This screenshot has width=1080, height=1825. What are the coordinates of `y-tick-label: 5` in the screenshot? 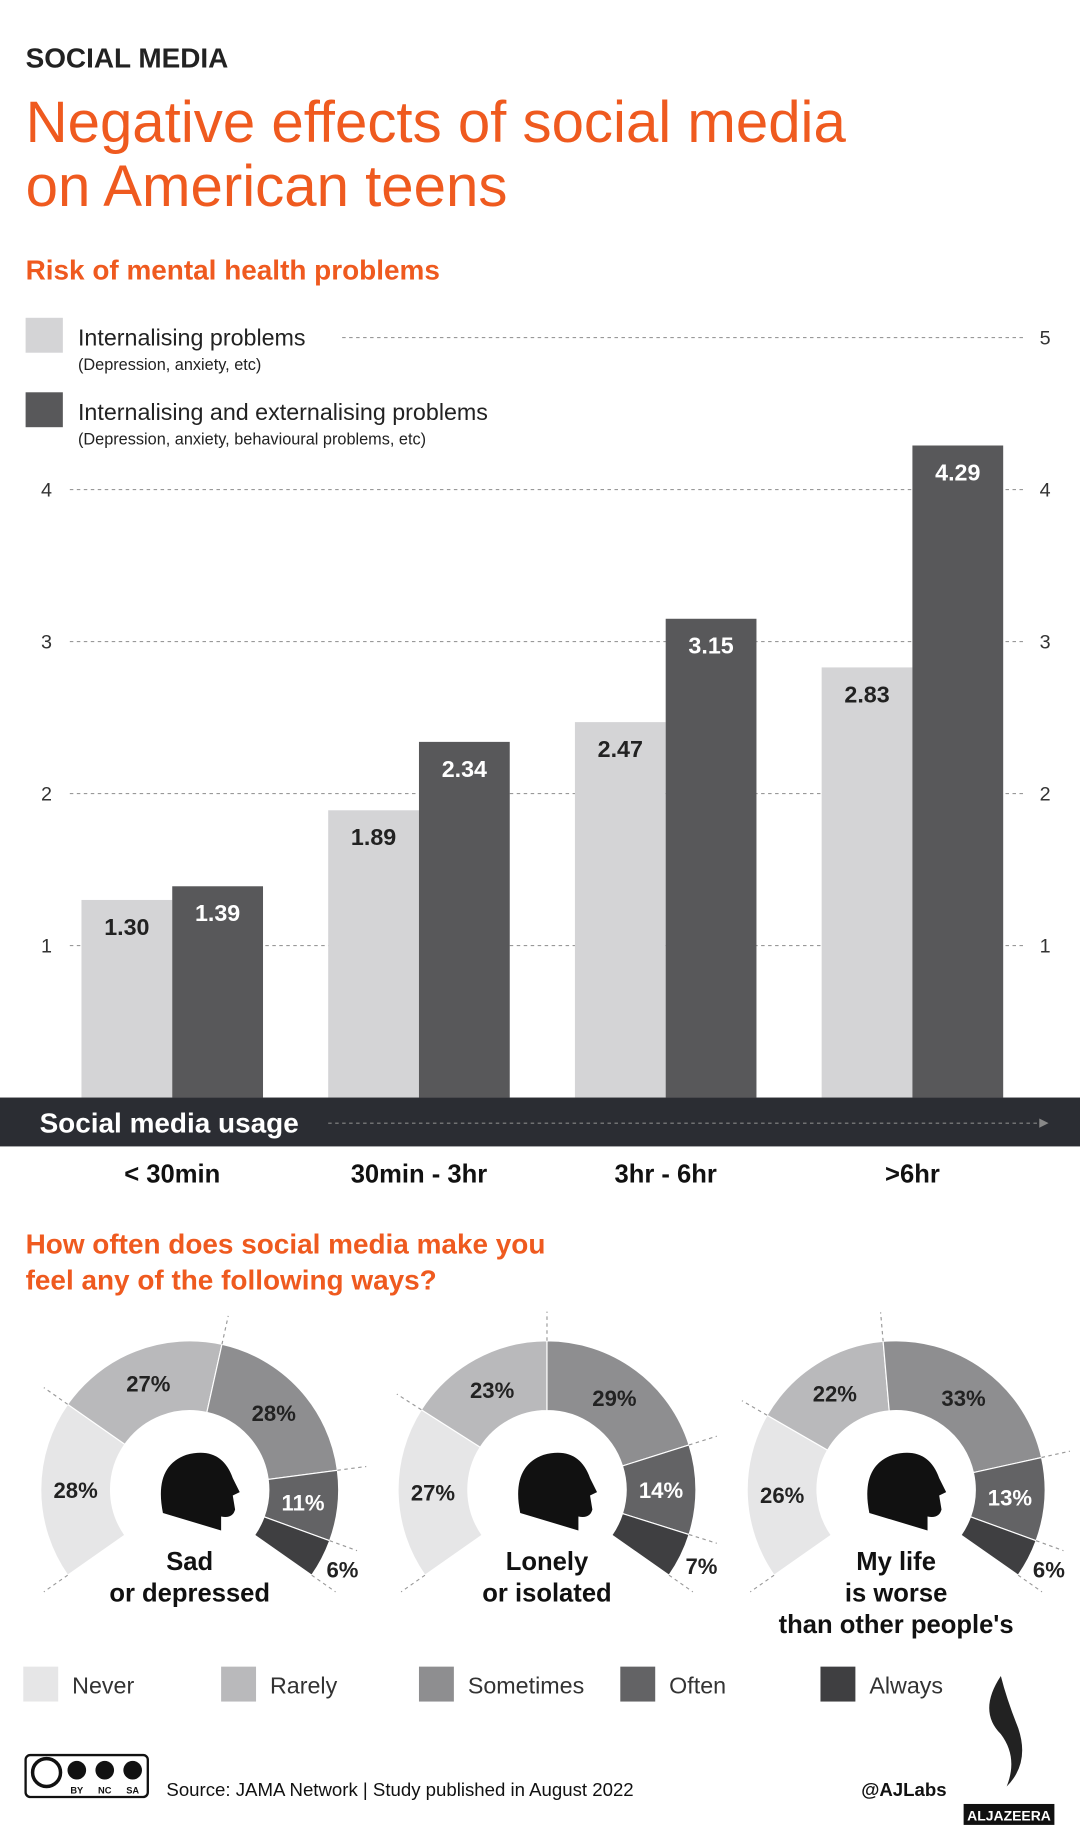 It's located at (1045, 339).